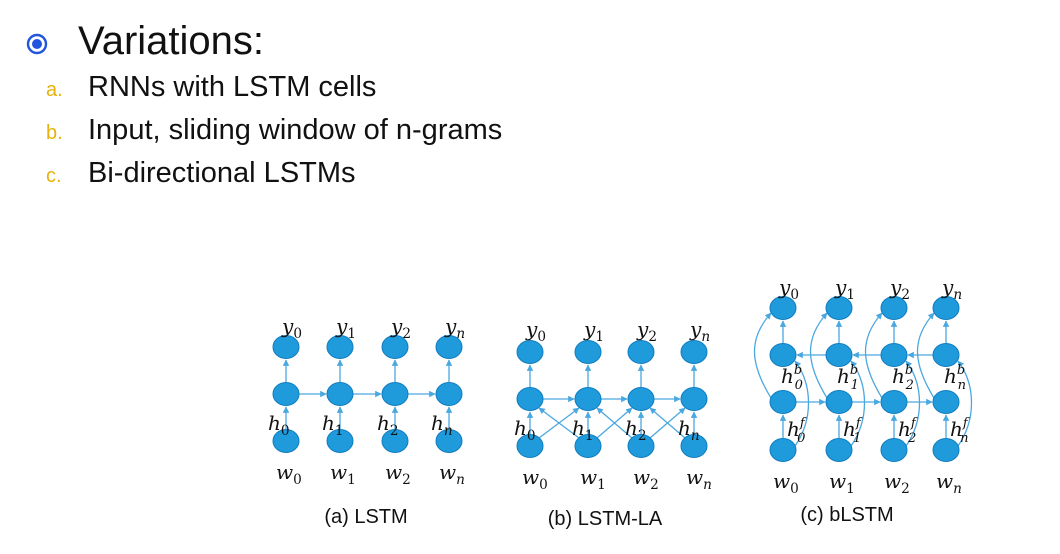 The height and width of the screenshot is (554, 1060). What do you see at coordinates (171, 41) in the screenshot?
I see `slide-heading: Variations:` at bounding box center [171, 41].